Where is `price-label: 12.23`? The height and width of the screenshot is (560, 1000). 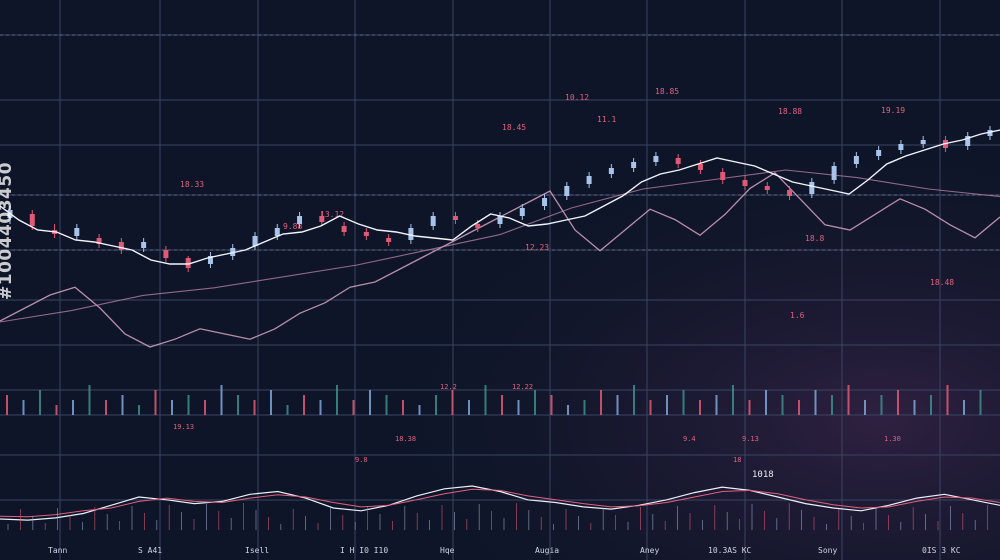 price-label: 12.23 is located at coordinates (537, 247).